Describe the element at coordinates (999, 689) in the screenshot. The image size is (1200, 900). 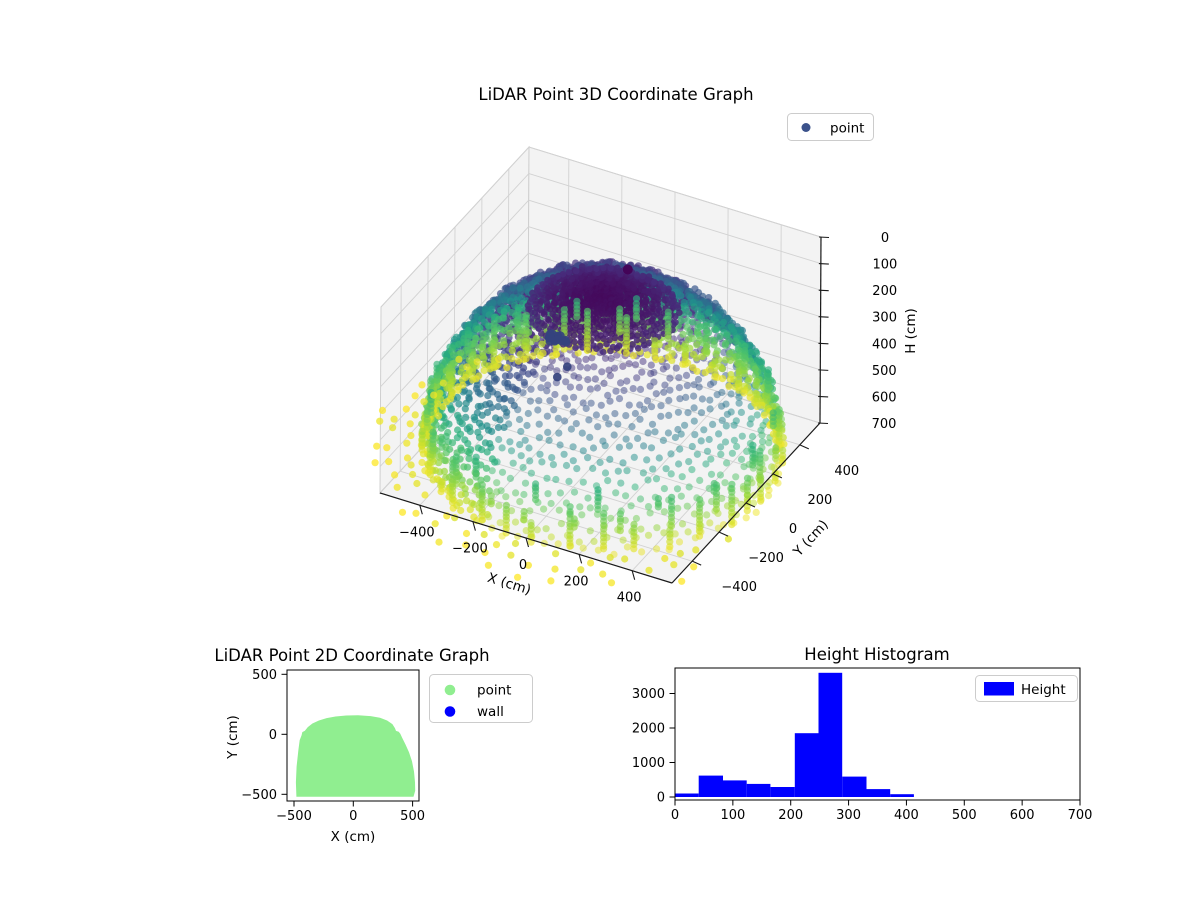
I see `legend-height-swatch` at that location.